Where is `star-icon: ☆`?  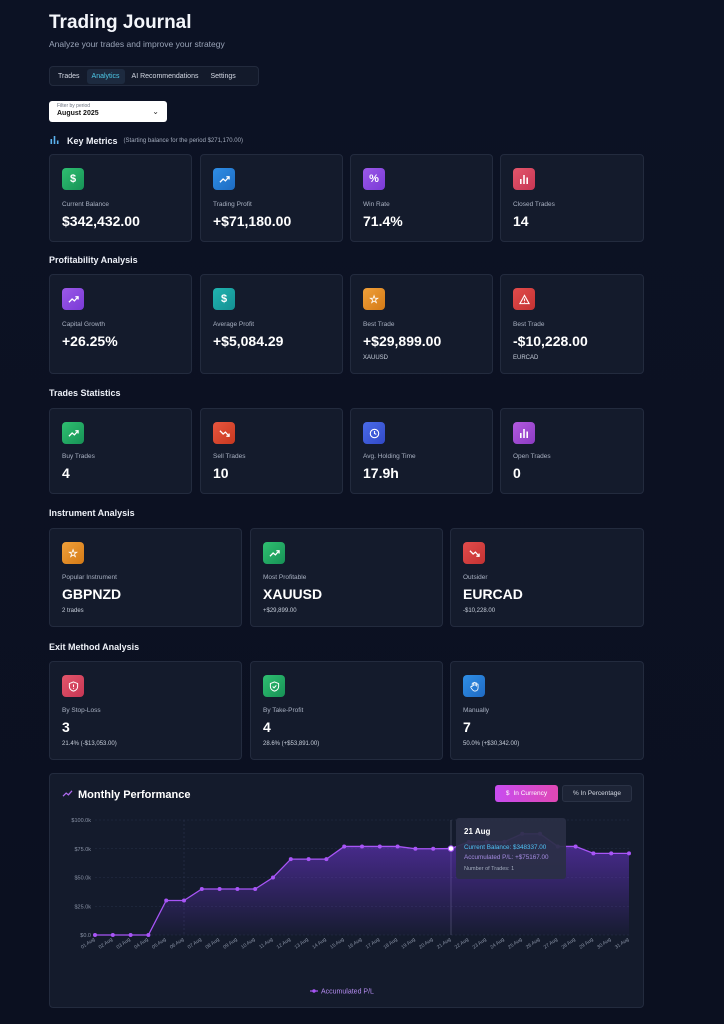 star-icon: ☆ is located at coordinates (73, 553).